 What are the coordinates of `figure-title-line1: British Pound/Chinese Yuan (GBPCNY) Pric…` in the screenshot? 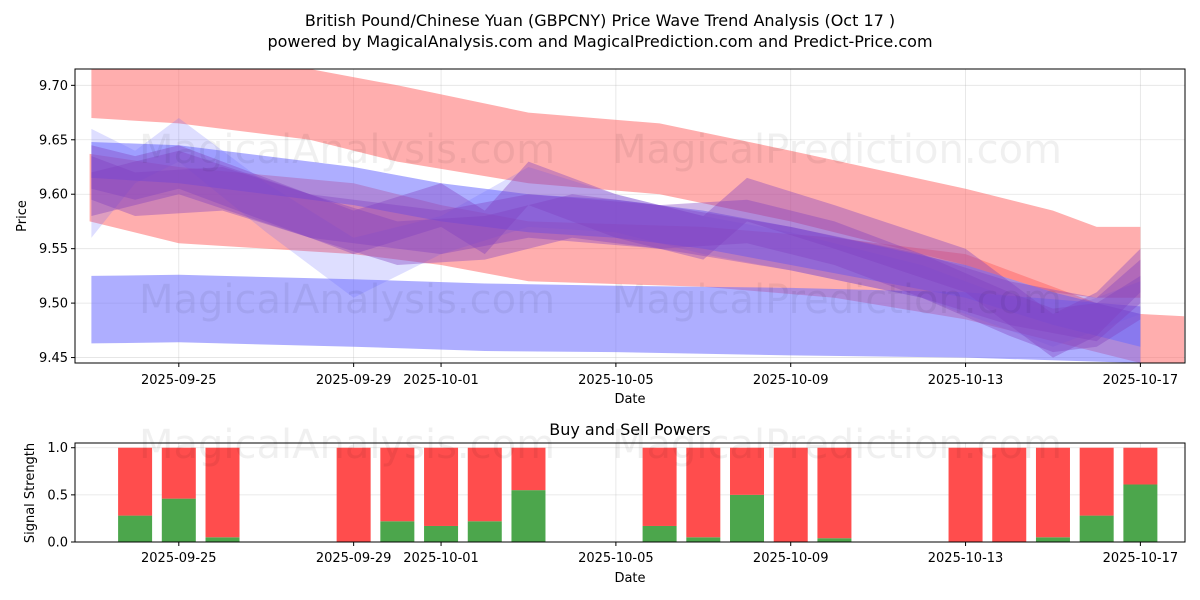 It's located at (600, 20).